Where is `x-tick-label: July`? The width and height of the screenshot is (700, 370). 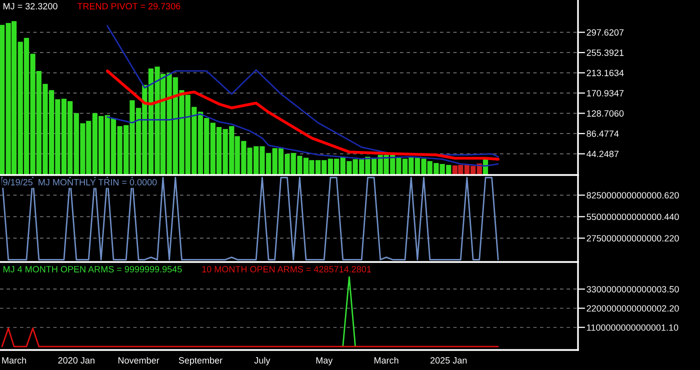
x-tick-label: July is located at coordinates (262, 361).